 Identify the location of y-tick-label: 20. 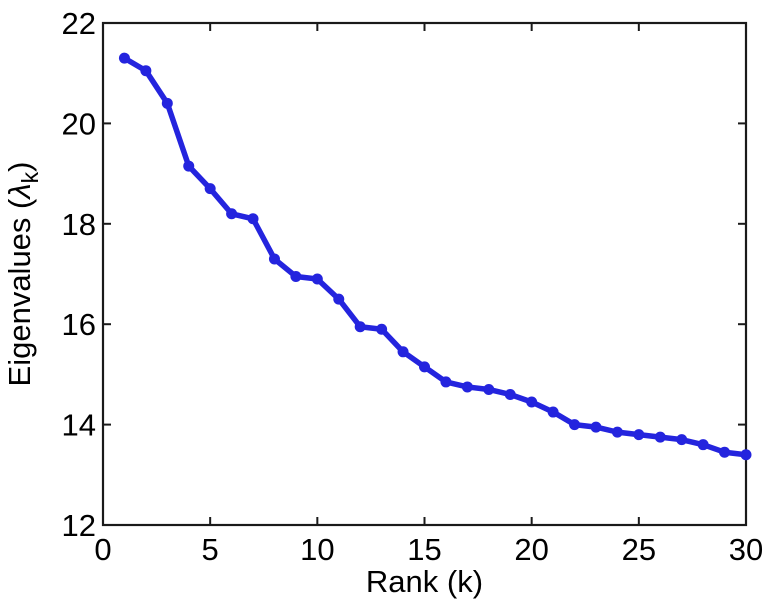
(79, 123).